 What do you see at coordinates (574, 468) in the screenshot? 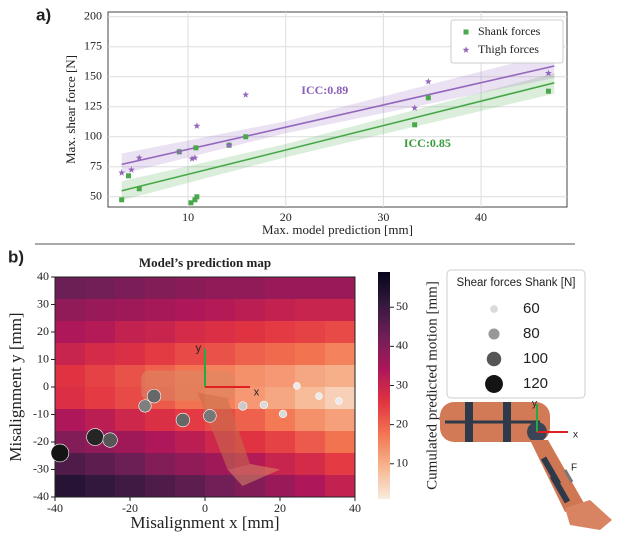
I see `leg-label: F` at bounding box center [574, 468].